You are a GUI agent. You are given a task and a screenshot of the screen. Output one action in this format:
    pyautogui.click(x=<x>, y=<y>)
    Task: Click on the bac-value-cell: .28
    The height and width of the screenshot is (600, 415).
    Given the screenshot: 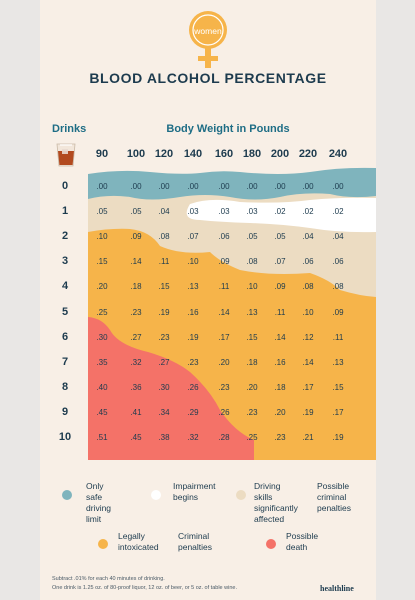 What is the action you would take?
    pyautogui.click(x=224, y=437)
    